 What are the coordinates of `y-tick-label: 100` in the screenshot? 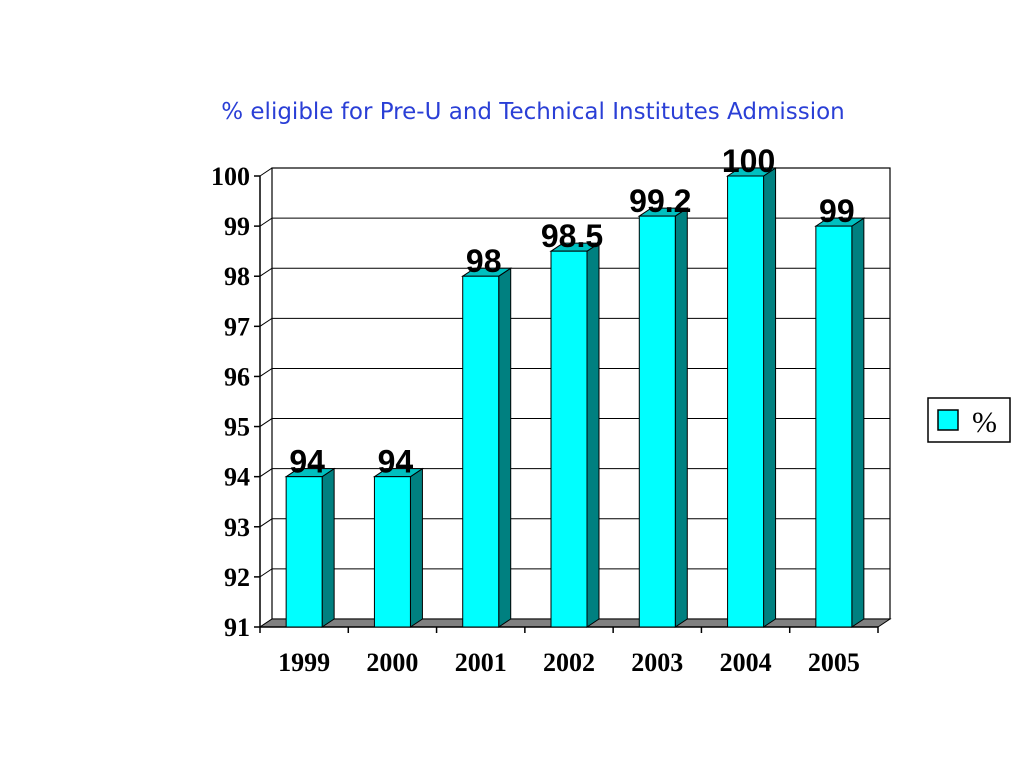 It's located at (230, 176).